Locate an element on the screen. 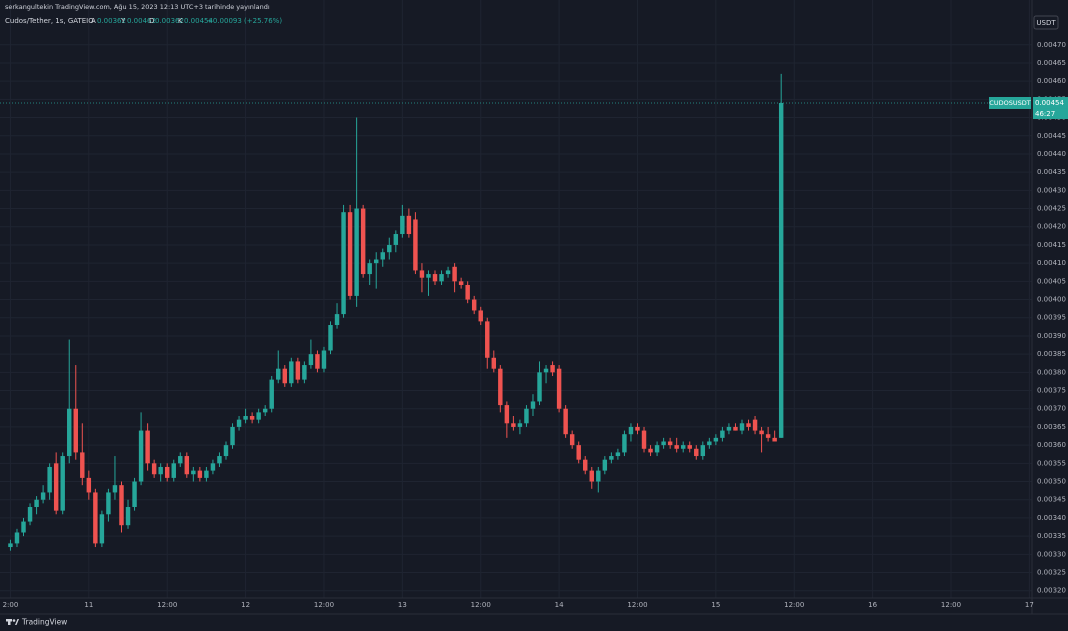 Image resolution: width=1068 pixels, height=631 pixels. change: +0.00093 (+25.76%) is located at coordinates (244, 21).